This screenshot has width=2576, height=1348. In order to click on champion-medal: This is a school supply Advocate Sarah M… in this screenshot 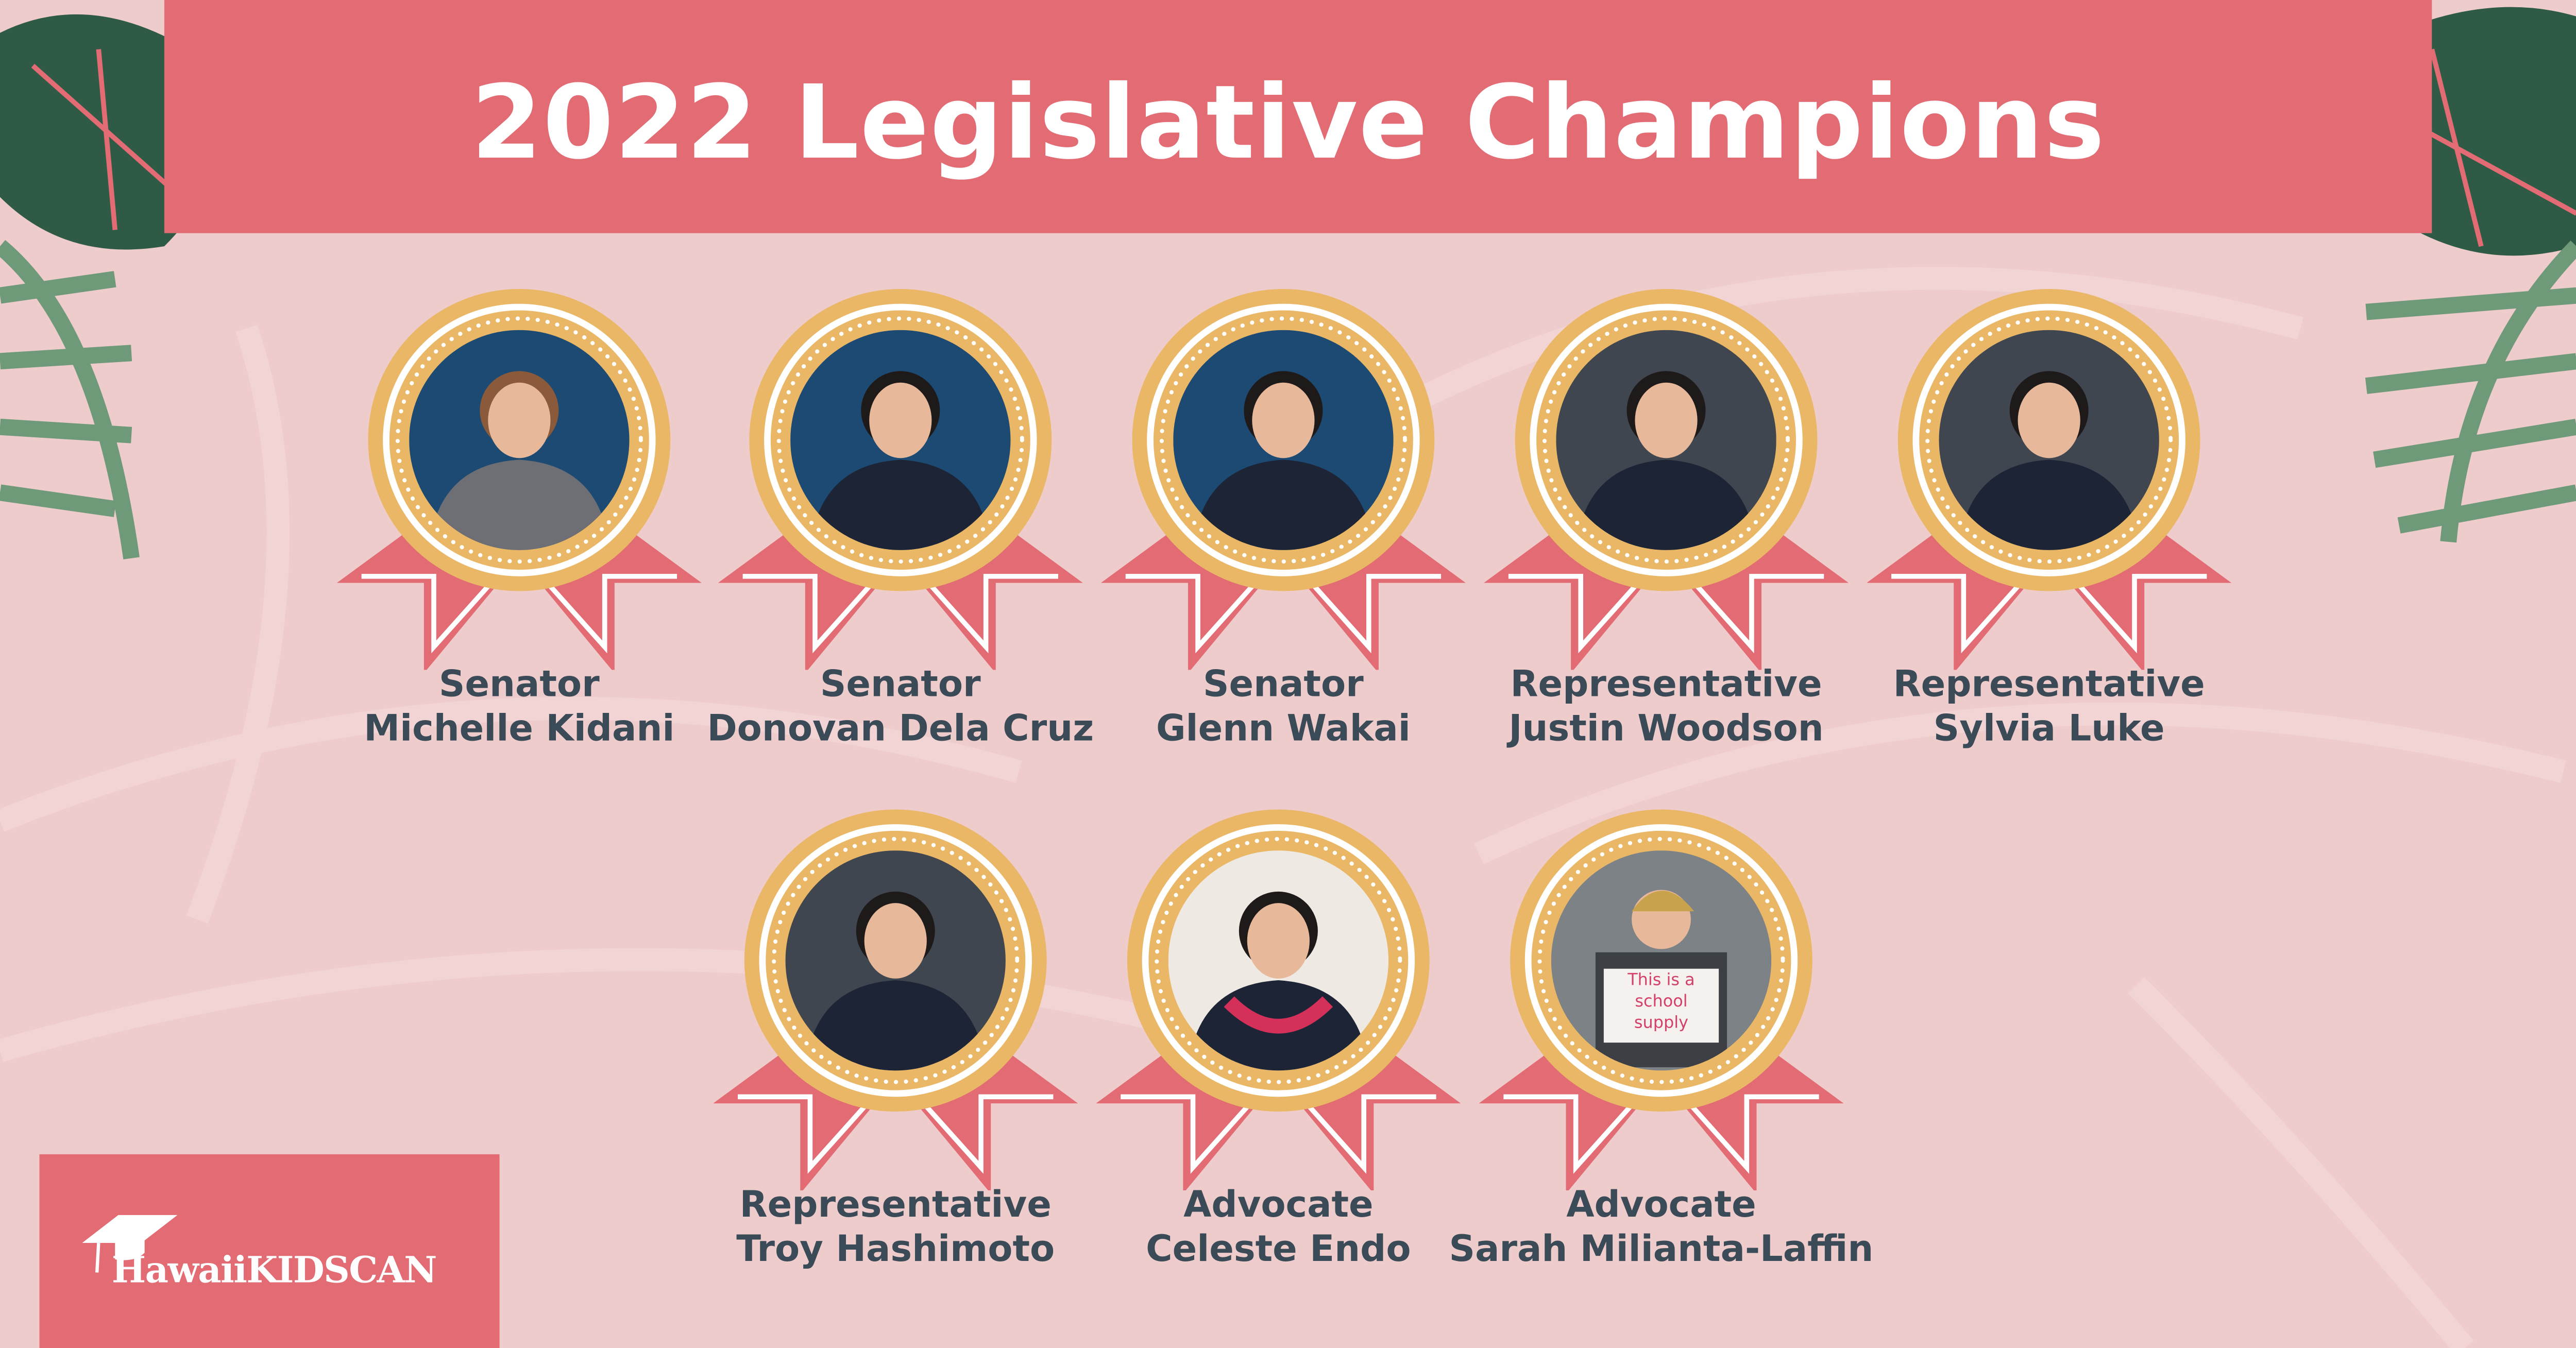, I will do `click(1661, 1059)`.